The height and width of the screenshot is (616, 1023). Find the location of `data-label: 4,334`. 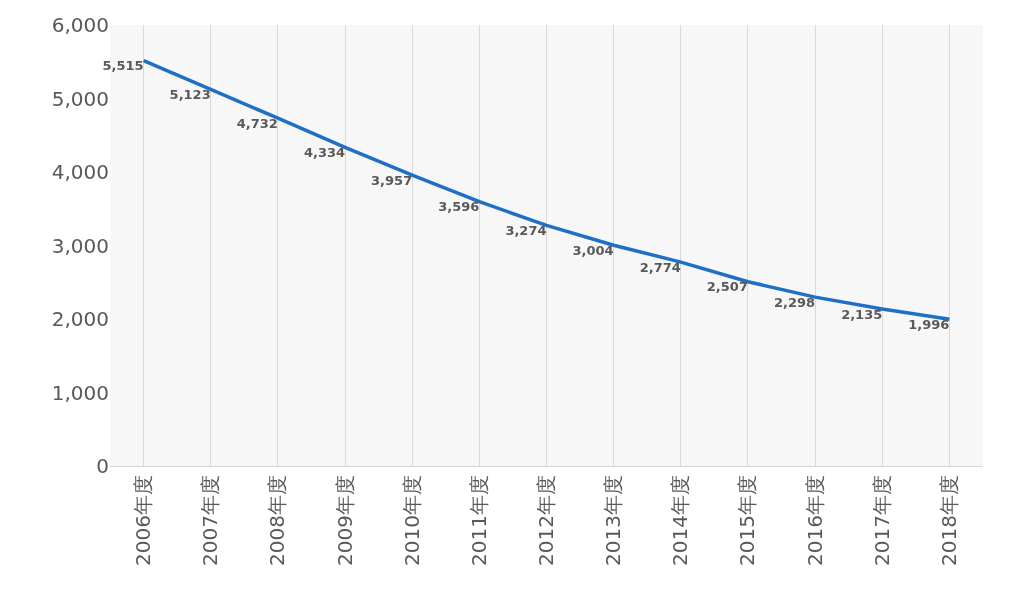

data-label: 4,334 is located at coordinates (324, 153).